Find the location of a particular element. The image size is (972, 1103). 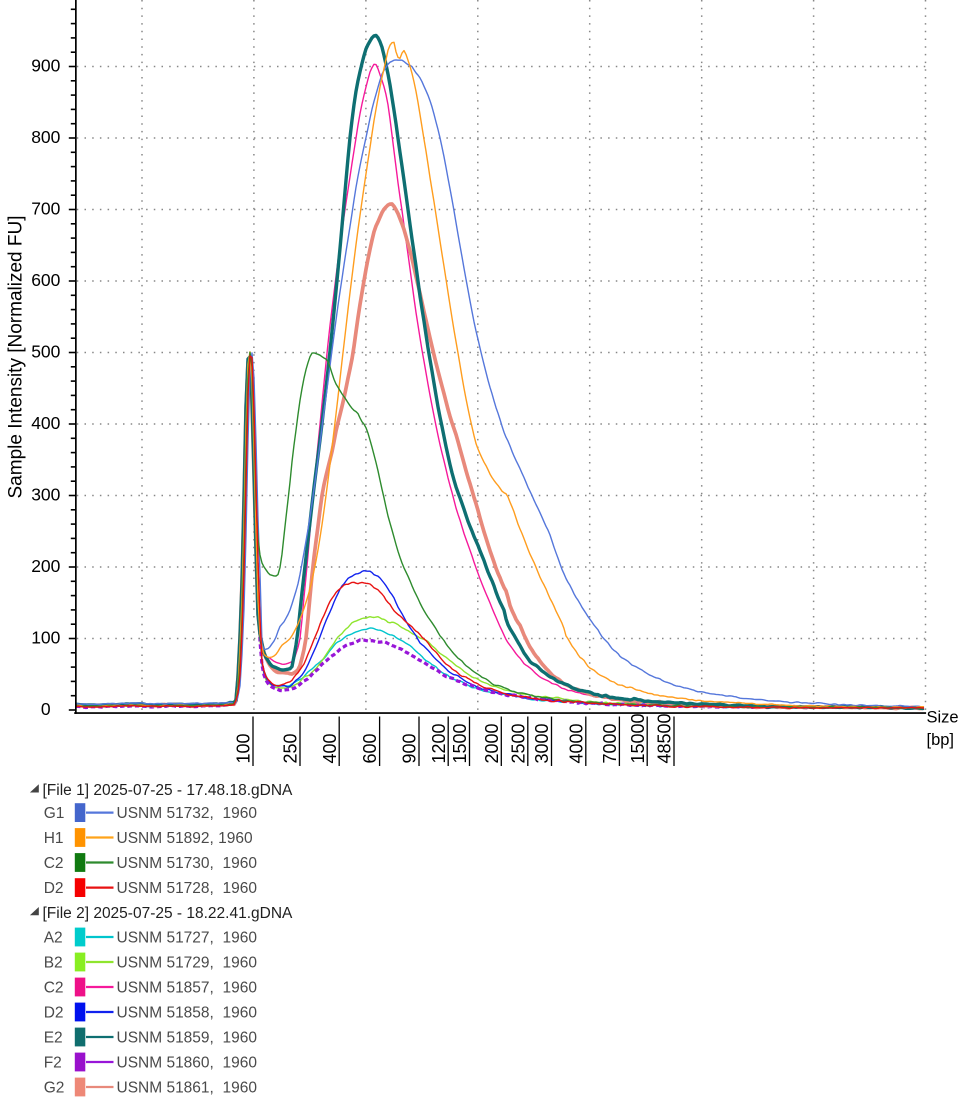

svg-text: H1 is located at coordinates (54, 838).